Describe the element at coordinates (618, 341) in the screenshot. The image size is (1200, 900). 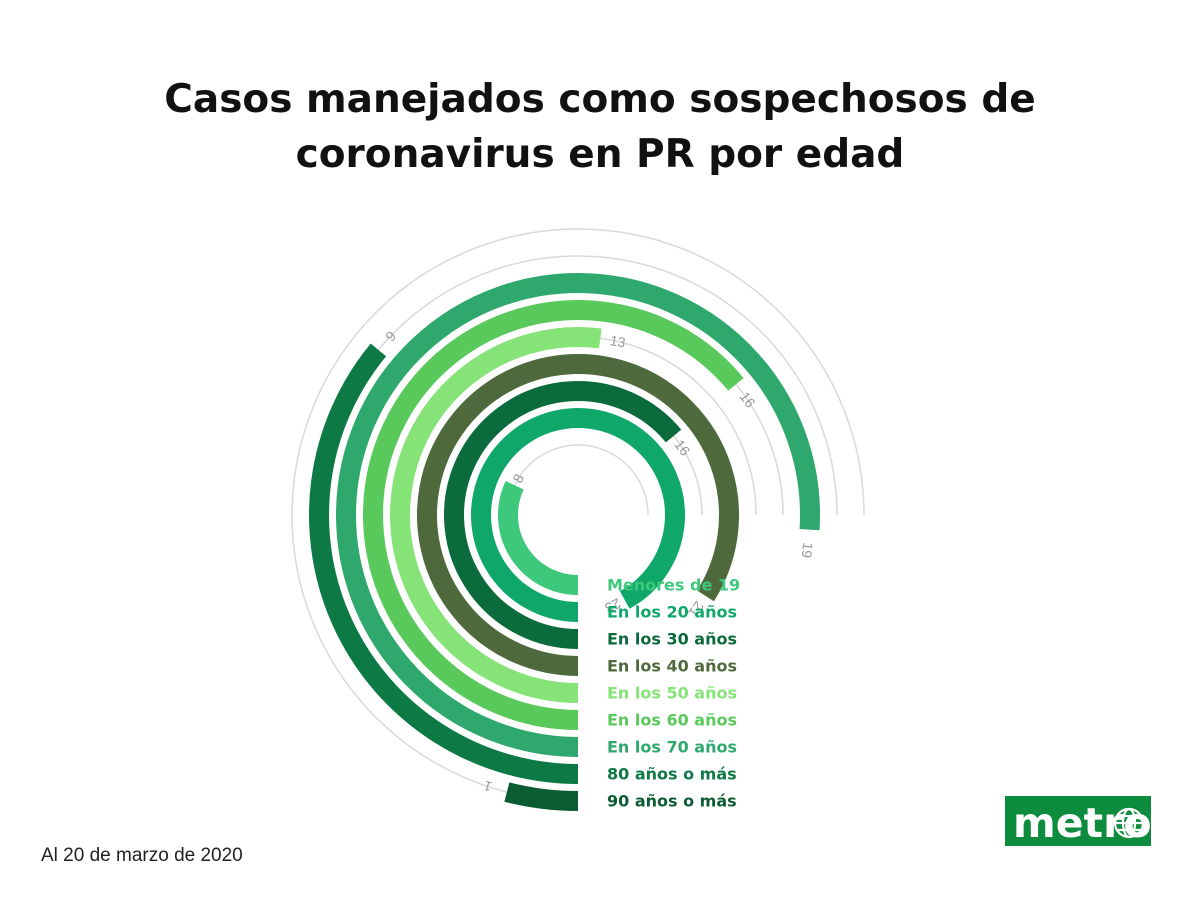
I see `value-label-en-los-50-anos: 13` at that location.